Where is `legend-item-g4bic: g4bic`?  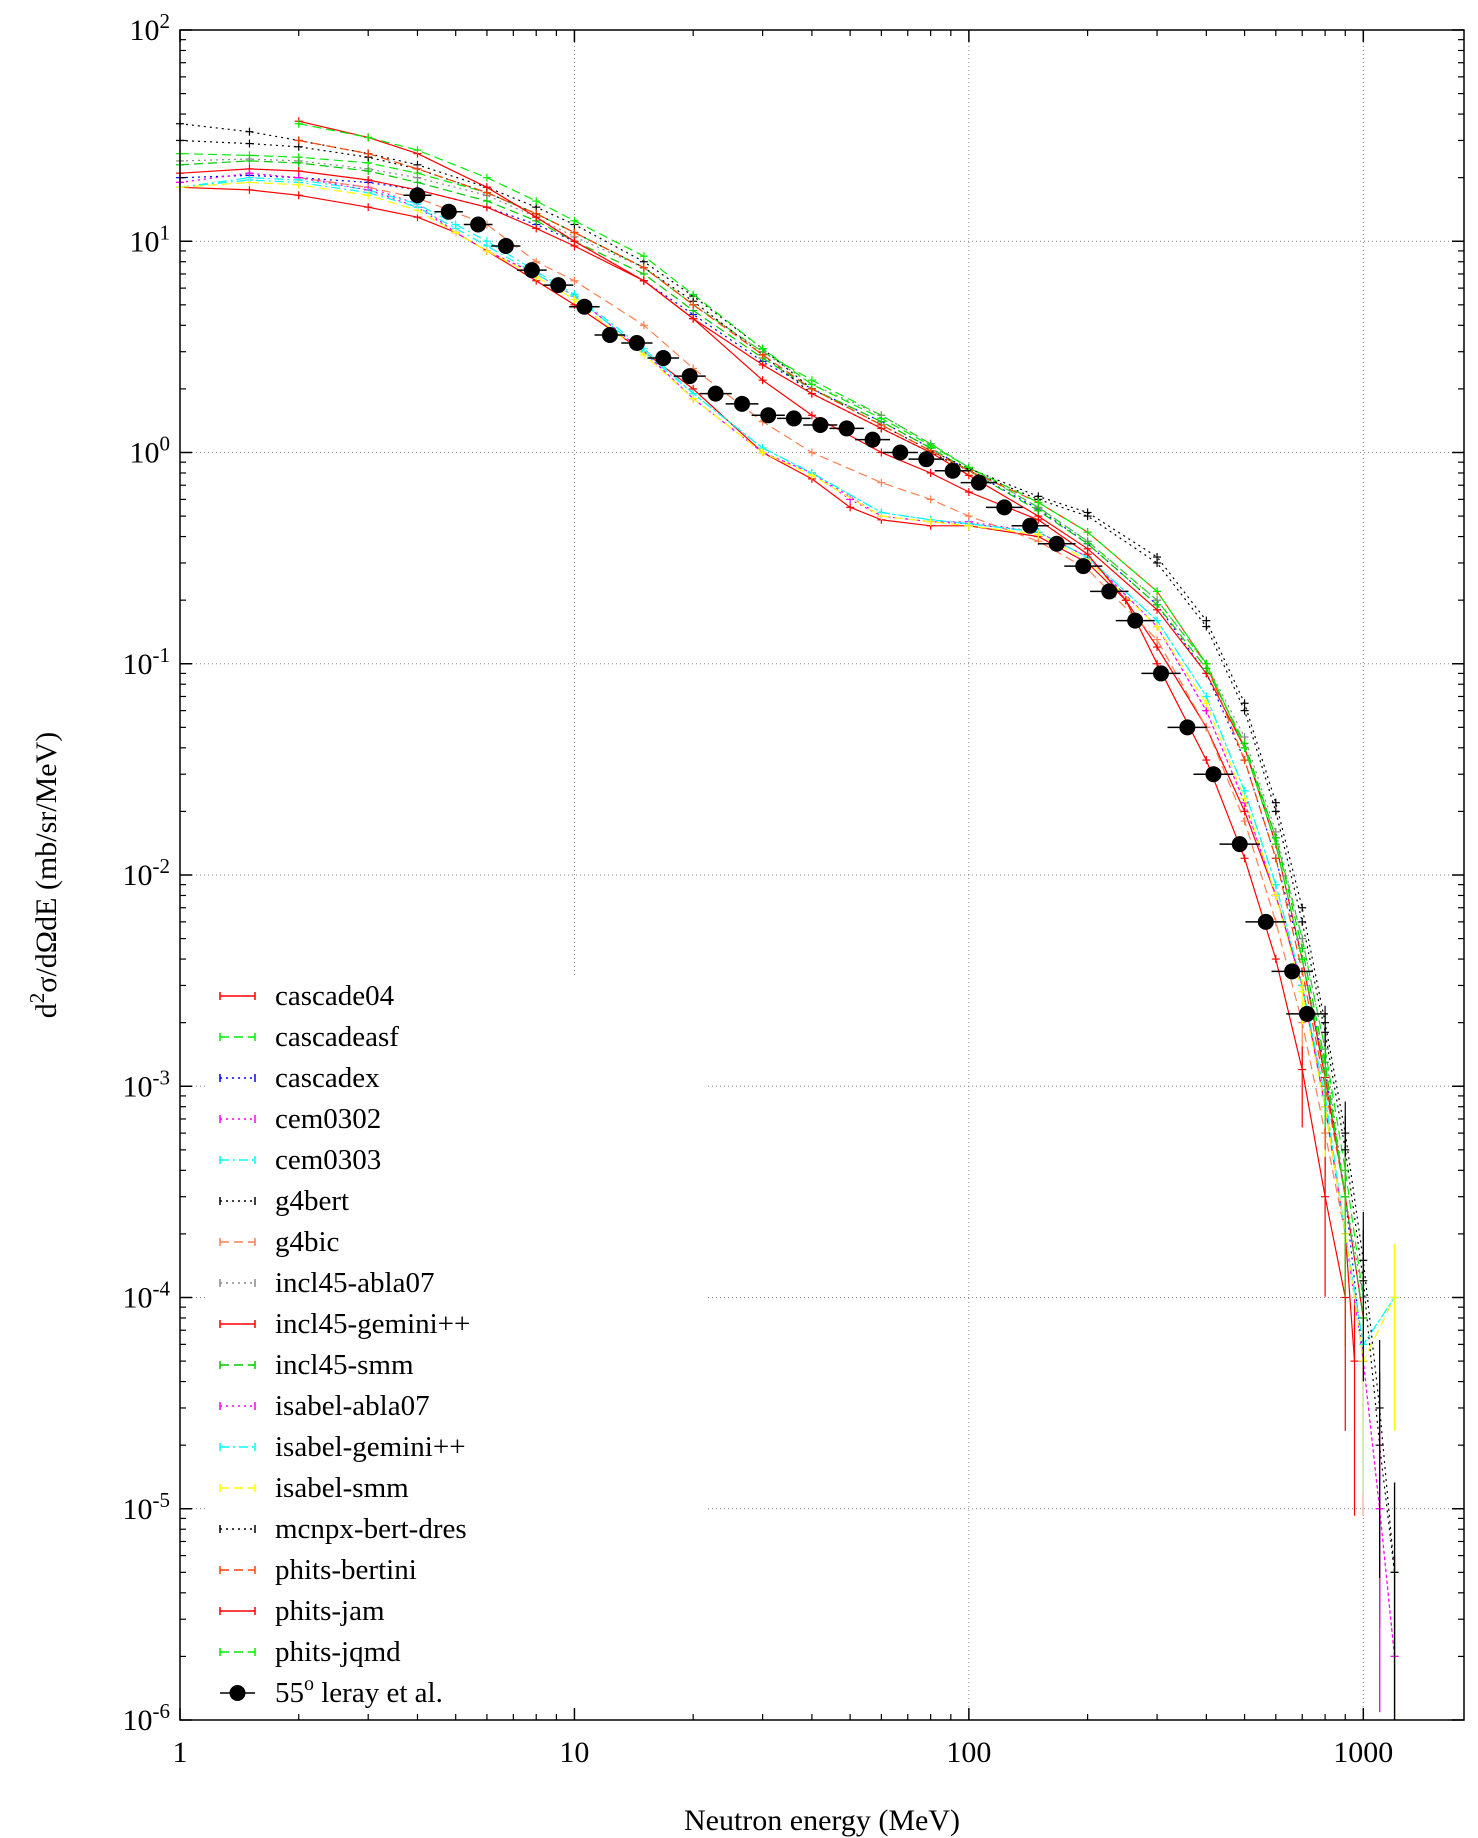
legend-item-g4bic: g4bic is located at coordinates (279, 1242).